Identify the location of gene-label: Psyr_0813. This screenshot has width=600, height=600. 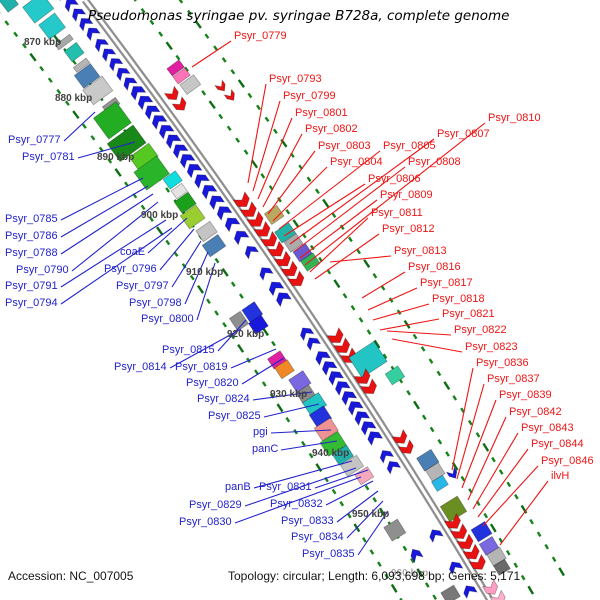
(420, 251).